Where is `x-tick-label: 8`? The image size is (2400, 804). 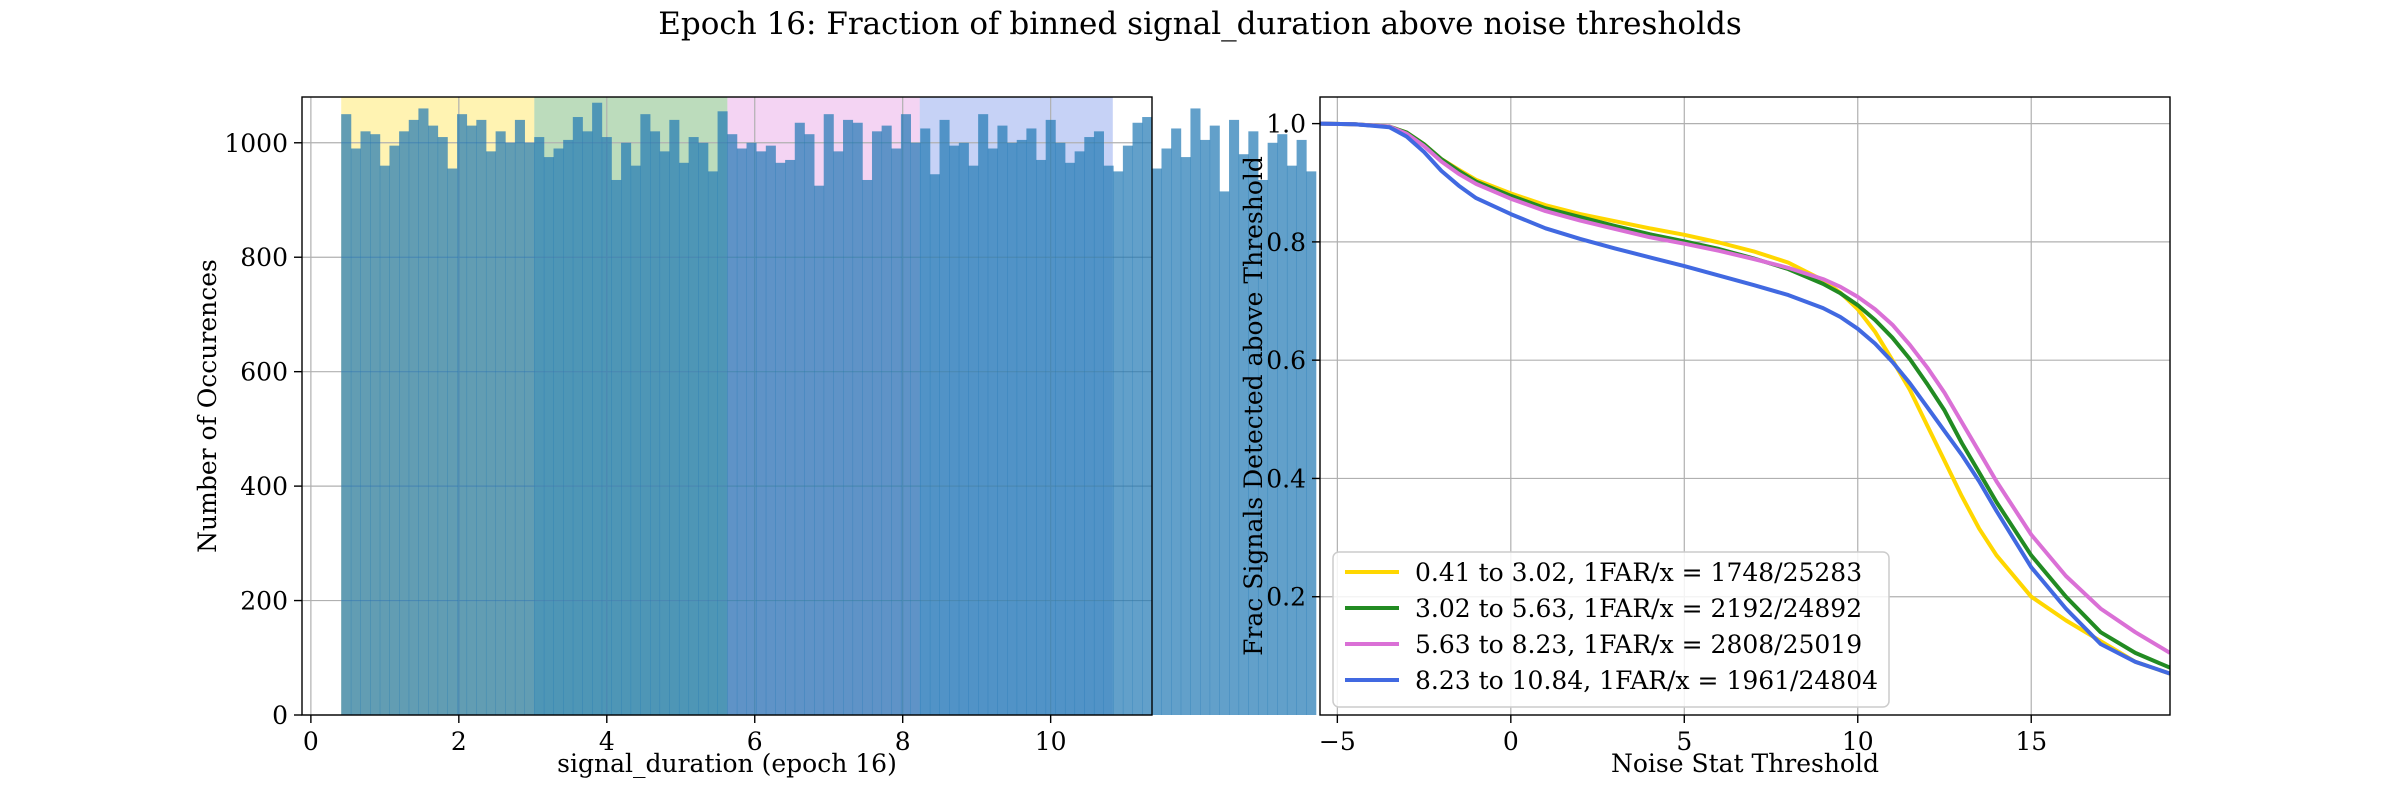 x-tick-label: 8 is located at coordinates (903, 741).